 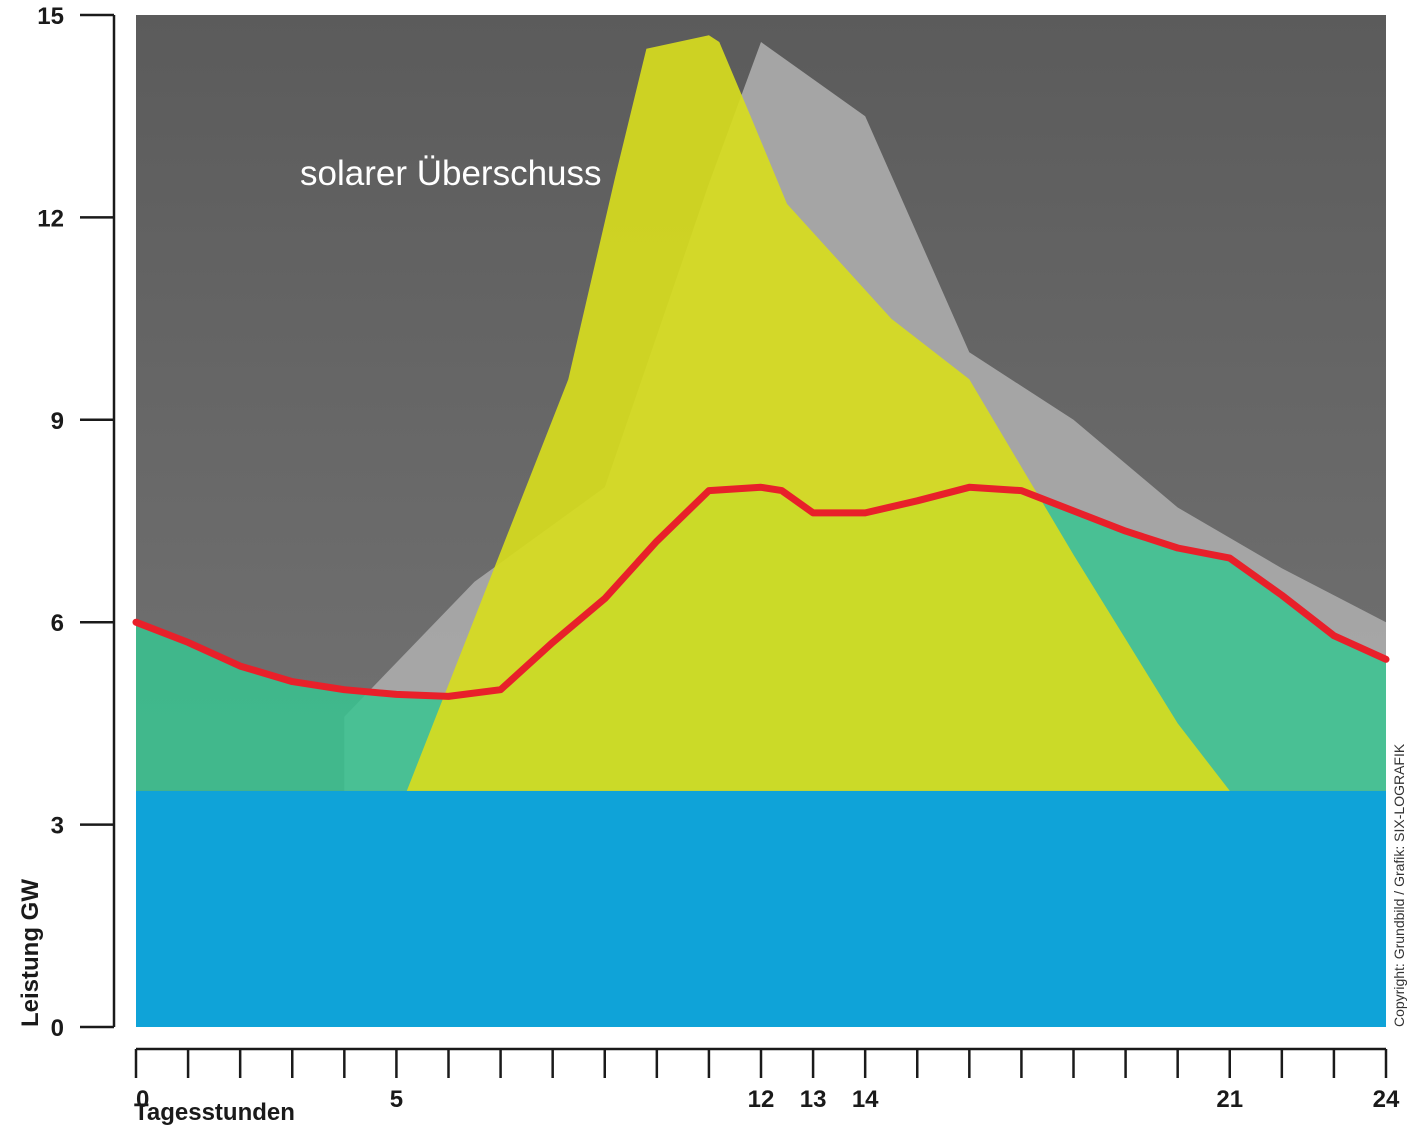 I want to click on x-tick-label: 24, so click(x=1386, y=1099).